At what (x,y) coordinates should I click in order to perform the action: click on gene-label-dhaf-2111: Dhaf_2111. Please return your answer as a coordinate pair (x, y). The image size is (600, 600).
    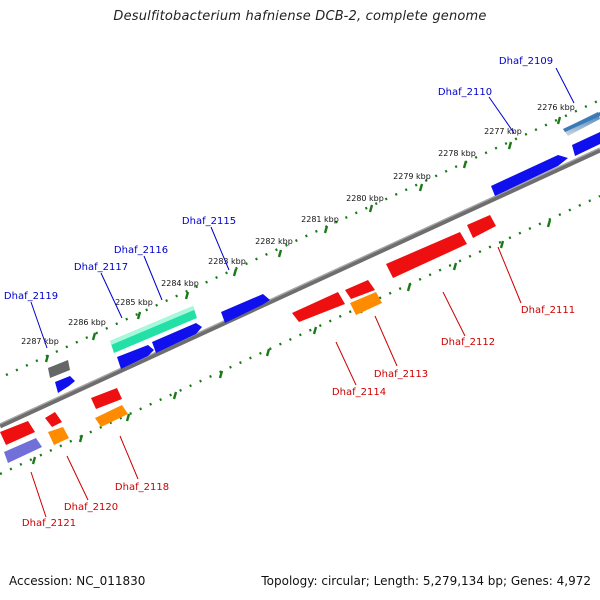
    Looking at the image, I should click on (548, 310).